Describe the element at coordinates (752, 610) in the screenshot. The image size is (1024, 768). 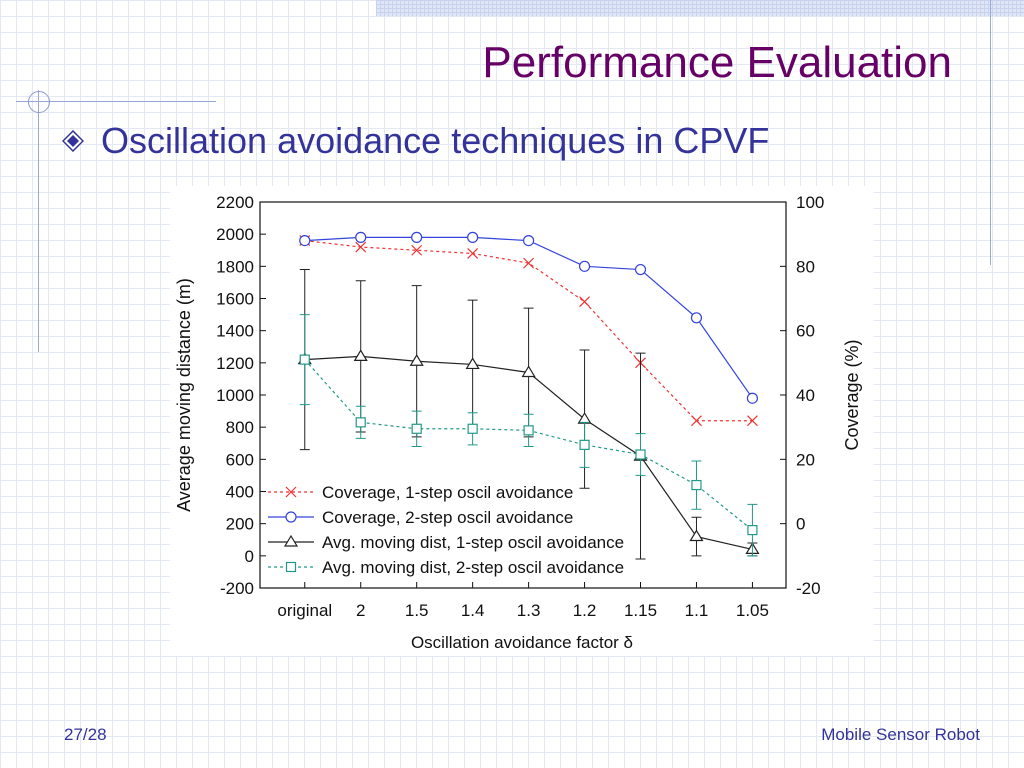
I see `x-tick-label: 1.05` at that location.